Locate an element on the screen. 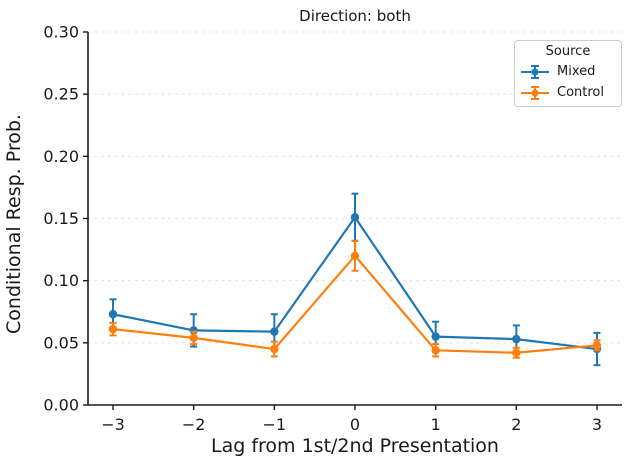  y-axis-label: Conditional Resp. Prob. is located at coordinates (14, 224).